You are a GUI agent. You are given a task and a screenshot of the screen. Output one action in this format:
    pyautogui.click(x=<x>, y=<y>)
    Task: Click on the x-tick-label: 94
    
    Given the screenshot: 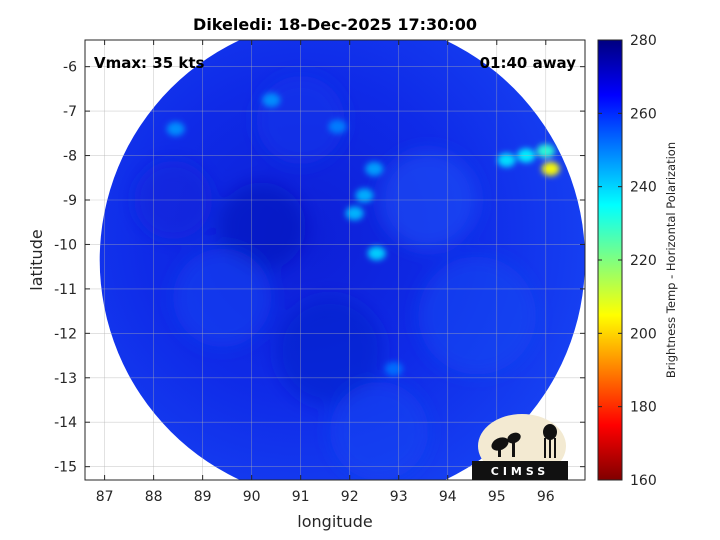 What is the action you would take?
    pyautogui.click(x=448, y=497)
    